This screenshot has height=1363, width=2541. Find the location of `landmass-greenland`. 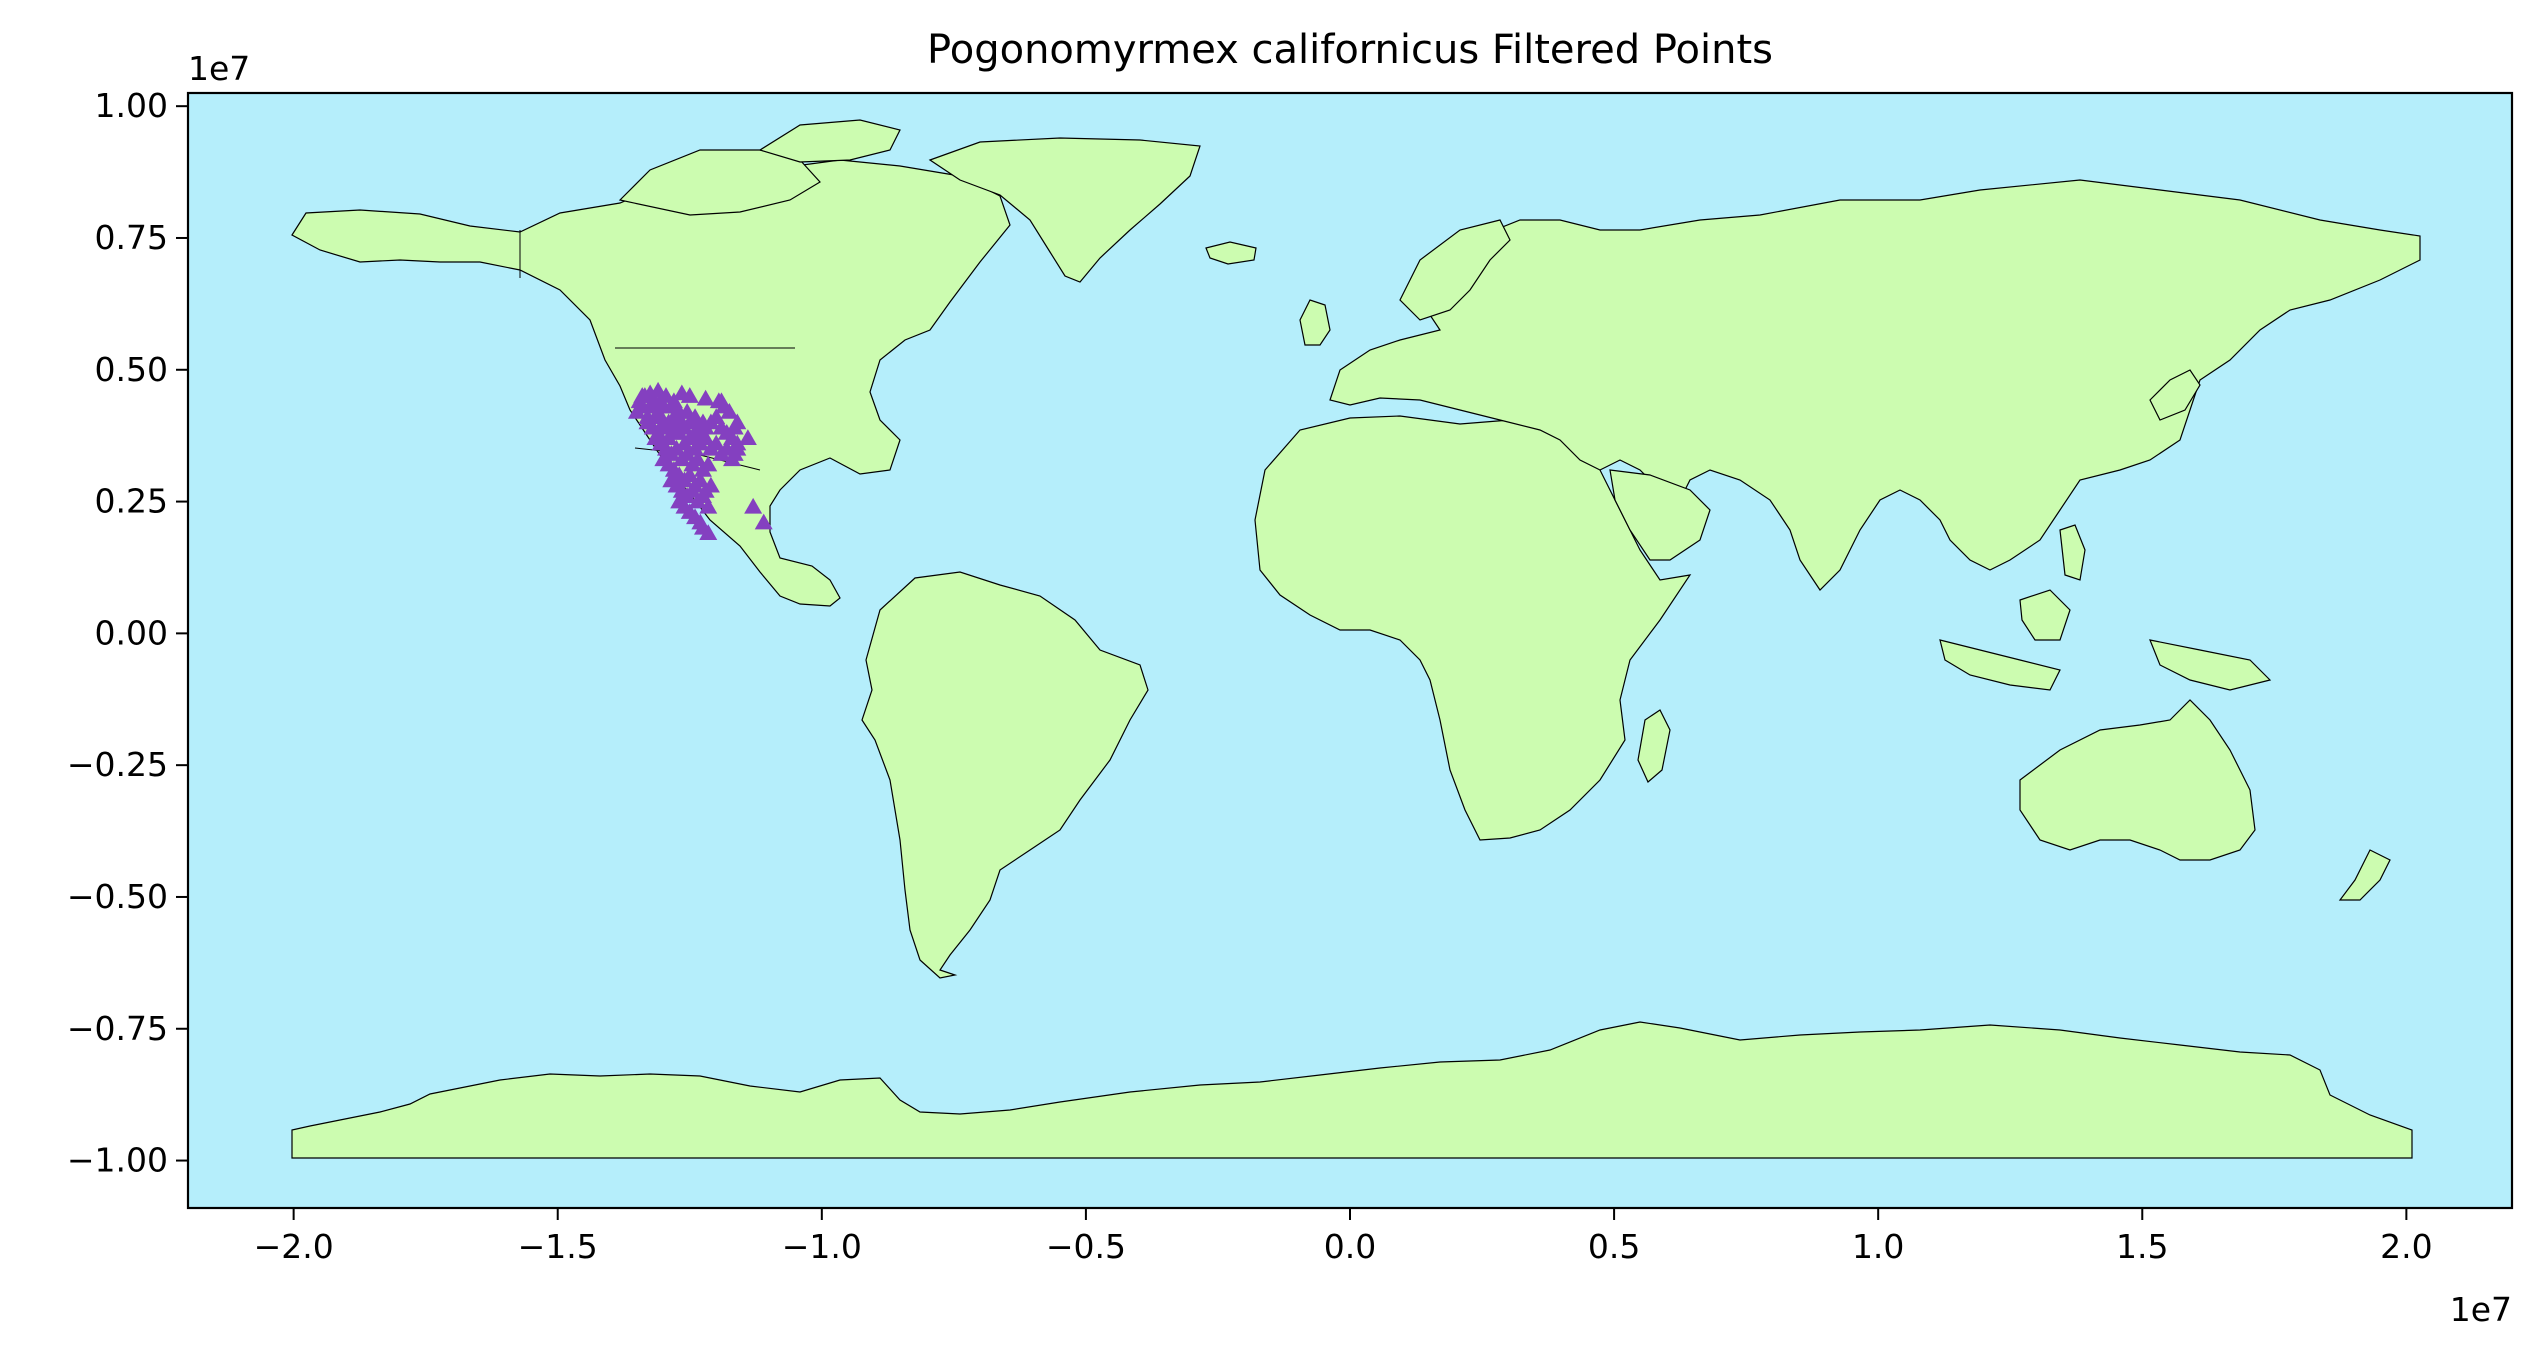

landmass-greenland is located at coordinates (1064, 210).